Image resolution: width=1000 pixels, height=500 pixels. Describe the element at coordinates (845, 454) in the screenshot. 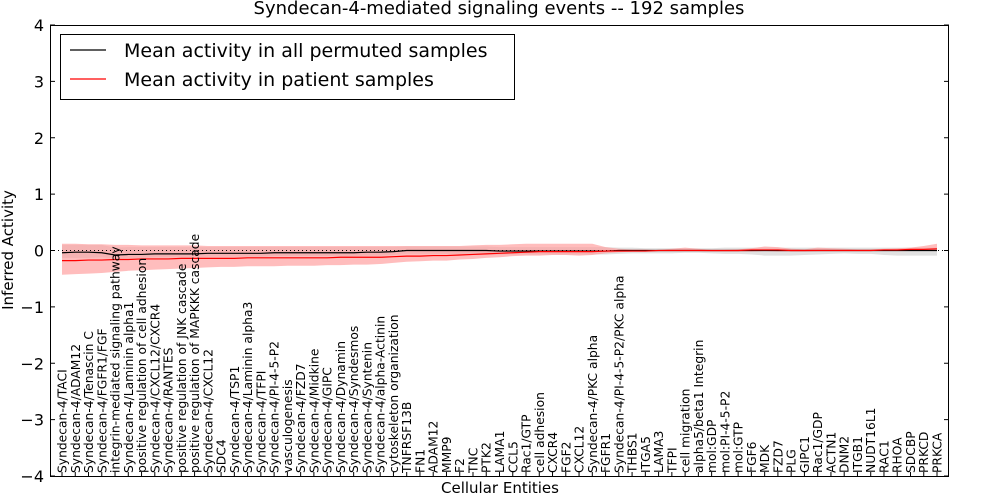

I see `x-tick-label: DNM2` at that location.